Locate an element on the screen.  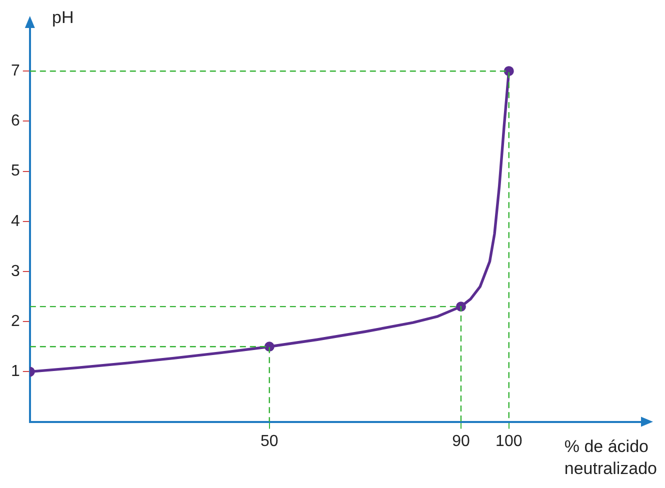
x-tick-label: 90 is located at coordinates (461, 441).